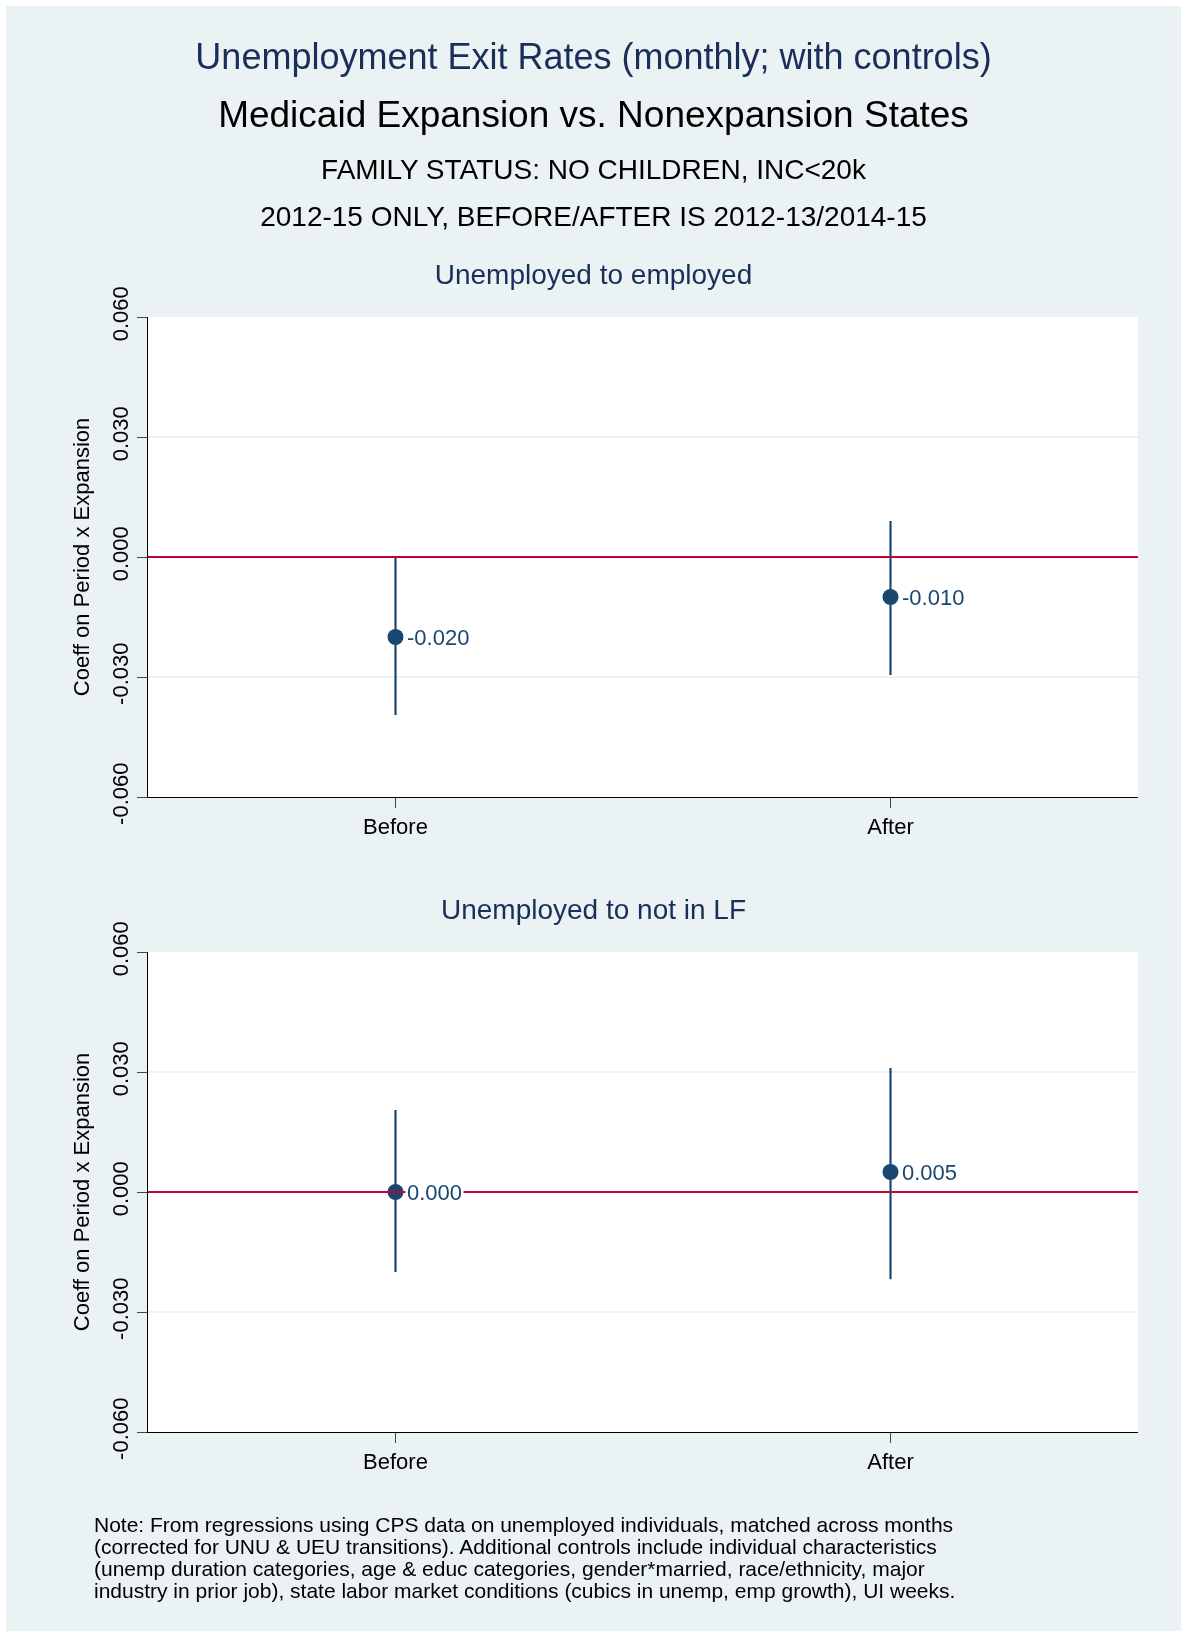 The height and width of the screenshot is (1638, 1187). I want to click on text: Medicaid Expansion vs. Nonexpansion States, so click(593, 115).